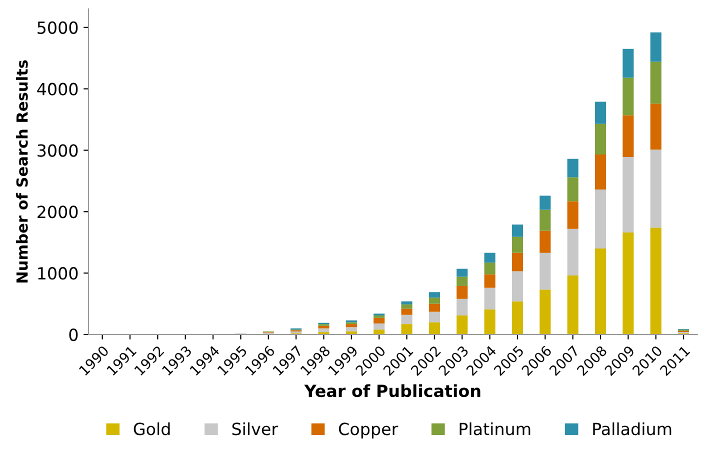 The height and width of the screenshot is (449, 708). I want to click on x-axis-title: Year of Publication, so click(392, 391).